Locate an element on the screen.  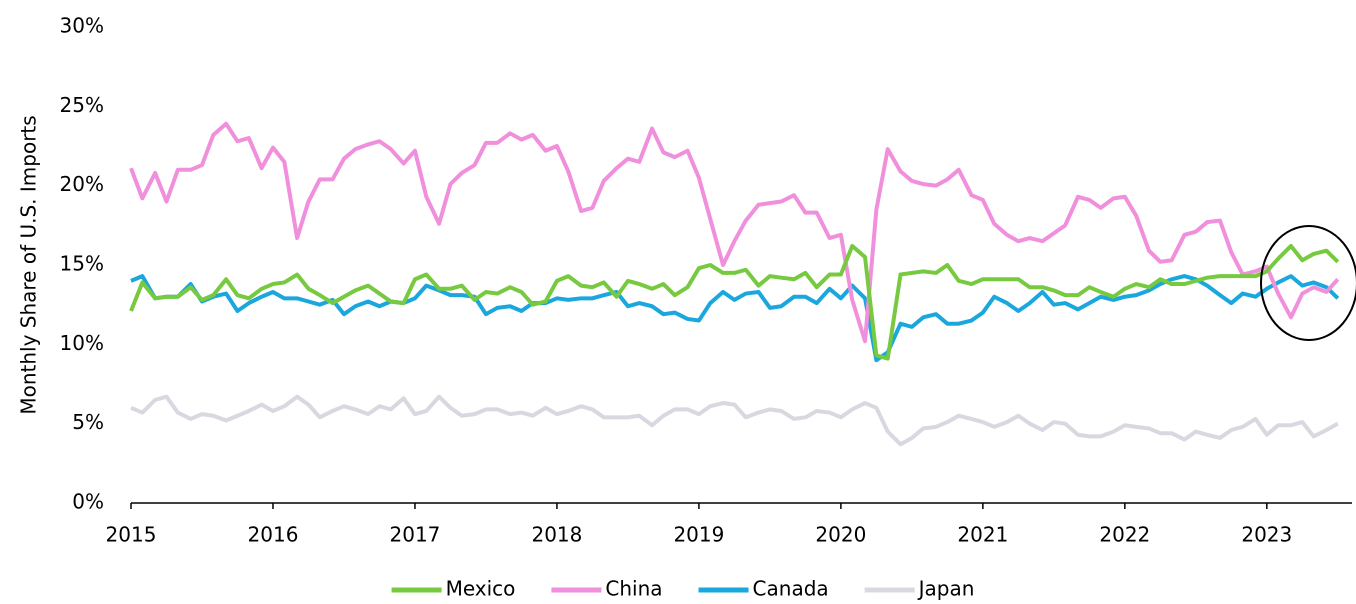
x-tick-label: 2020 is located at coordinates (840, 535).